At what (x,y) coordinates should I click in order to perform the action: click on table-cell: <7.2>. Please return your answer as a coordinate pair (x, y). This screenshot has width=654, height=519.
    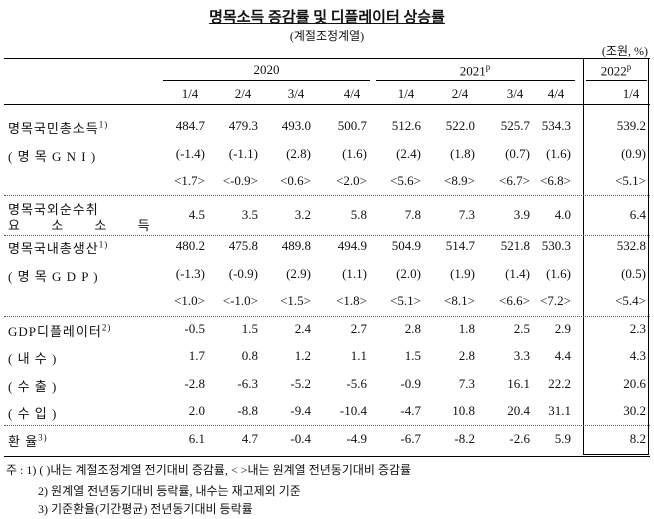
    Looking at the image, I should click on (555, 300).